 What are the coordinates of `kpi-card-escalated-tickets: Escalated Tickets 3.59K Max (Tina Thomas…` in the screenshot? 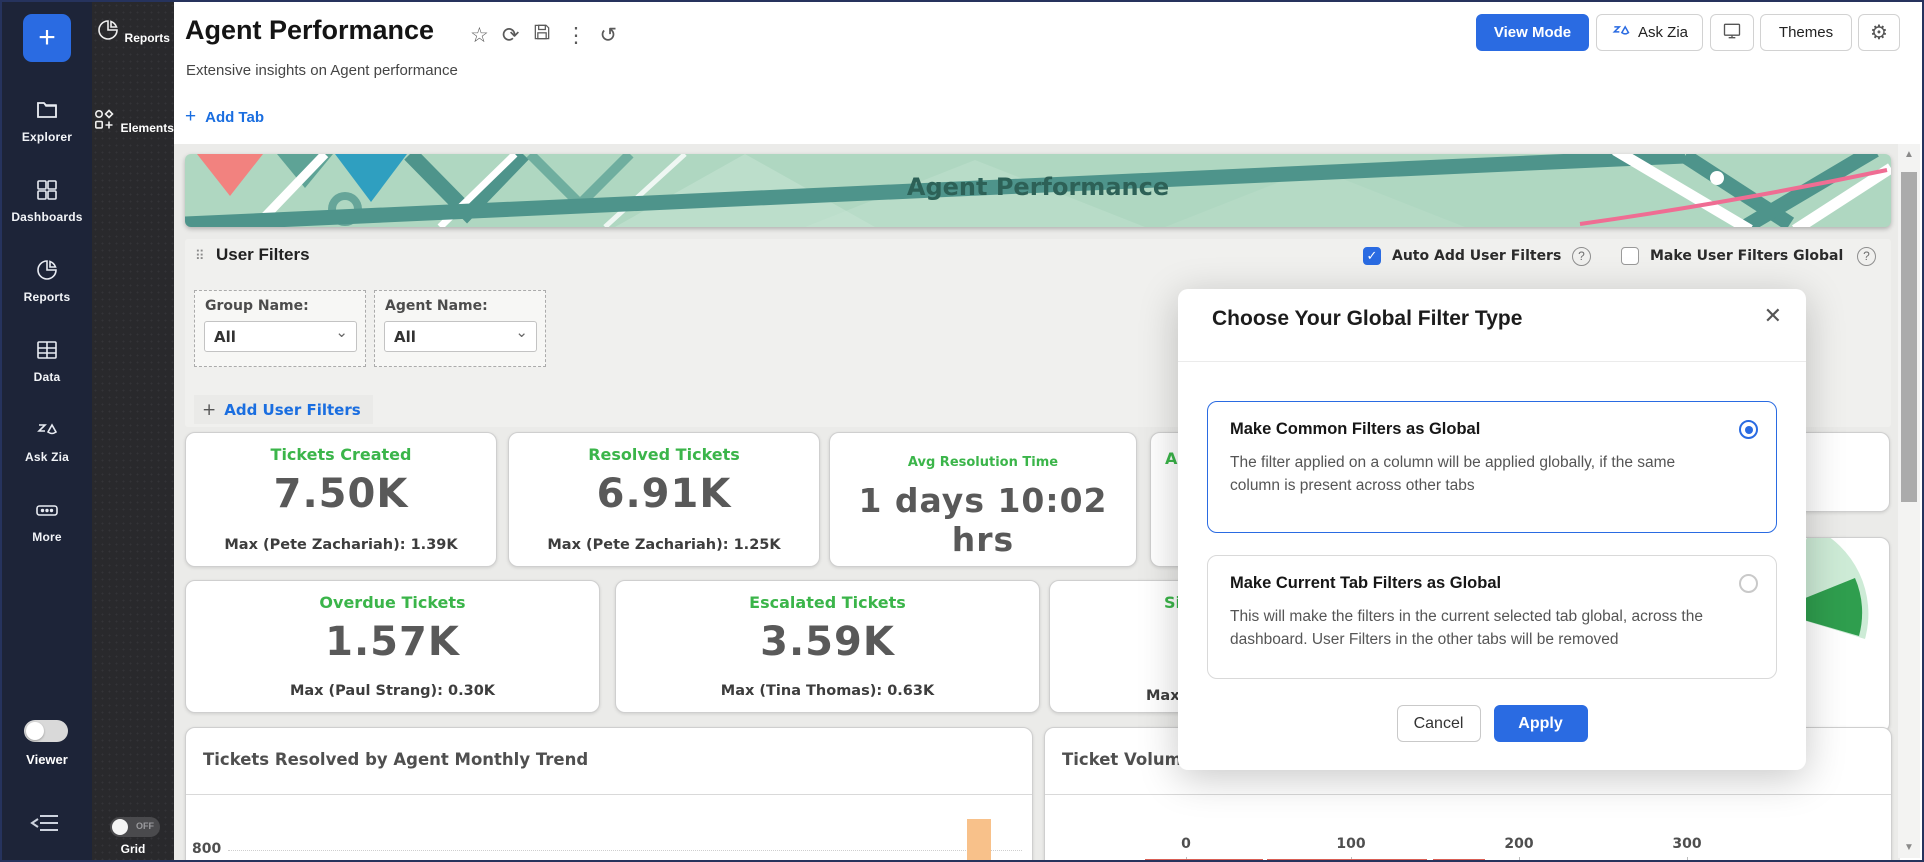 It's located at (827, 646).